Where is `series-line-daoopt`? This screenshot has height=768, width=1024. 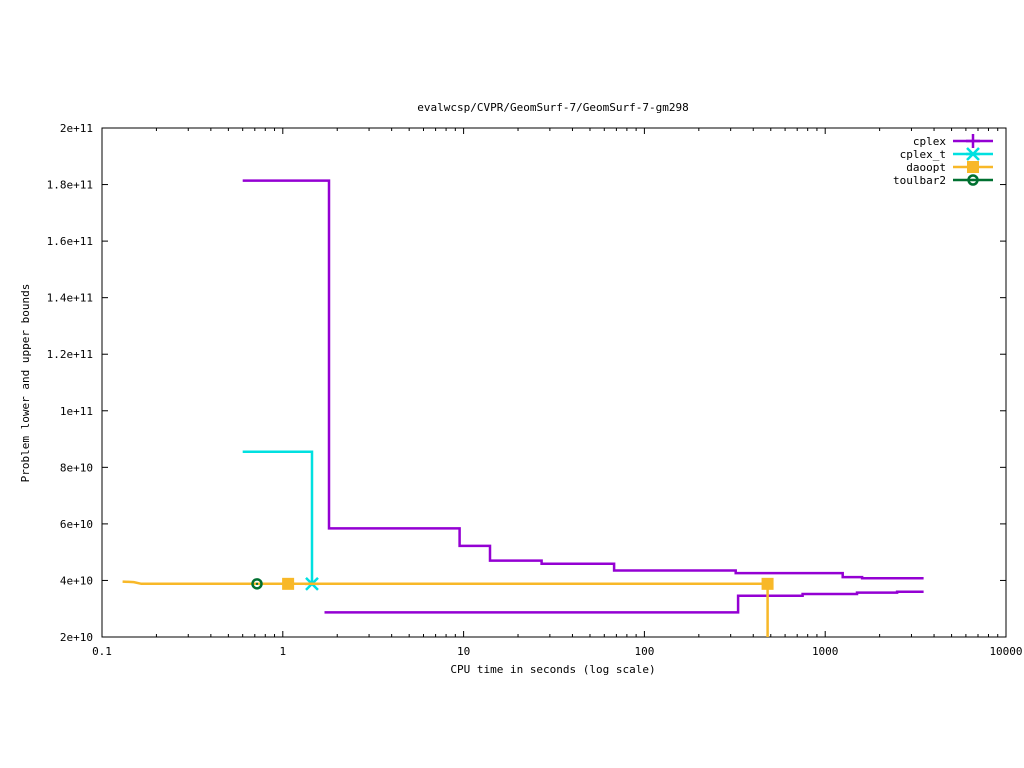 series-line-daoopt is located at coordinates (445, 608).